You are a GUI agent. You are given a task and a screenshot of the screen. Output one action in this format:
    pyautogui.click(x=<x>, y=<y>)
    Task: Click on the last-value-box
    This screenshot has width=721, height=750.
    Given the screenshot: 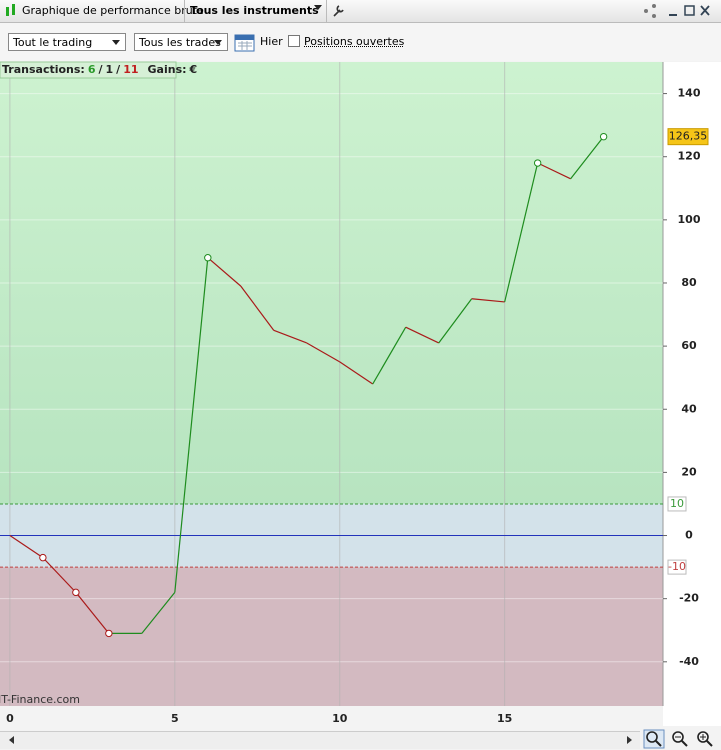 What is the action you would take?
    pyautogui.click(x=688, y=137)
    